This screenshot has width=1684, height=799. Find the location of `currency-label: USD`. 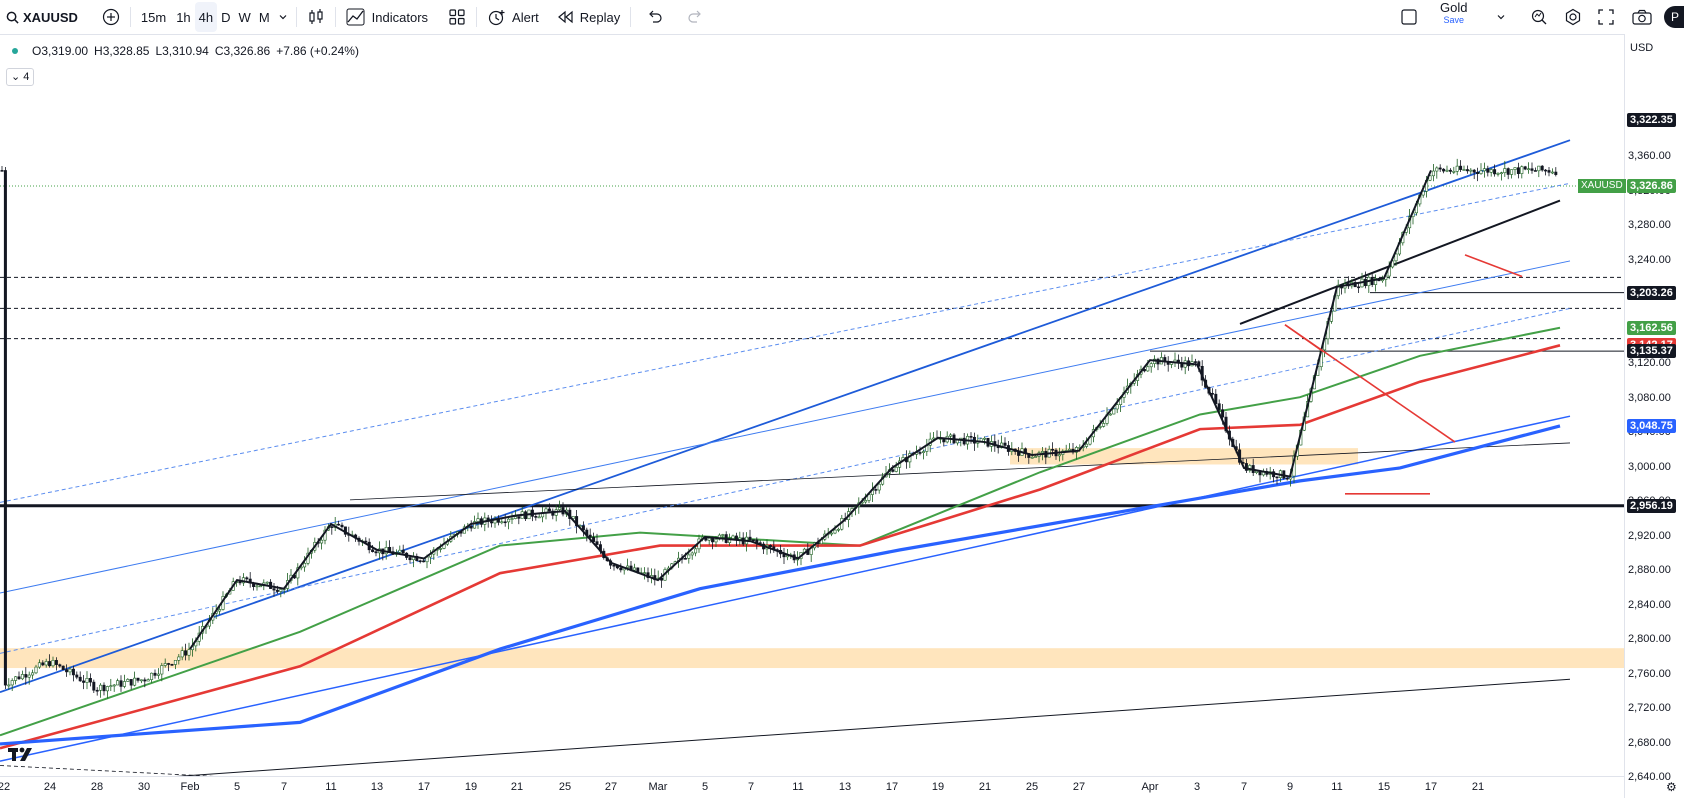

currency-label: USD is located at coordinates (1642, 48).